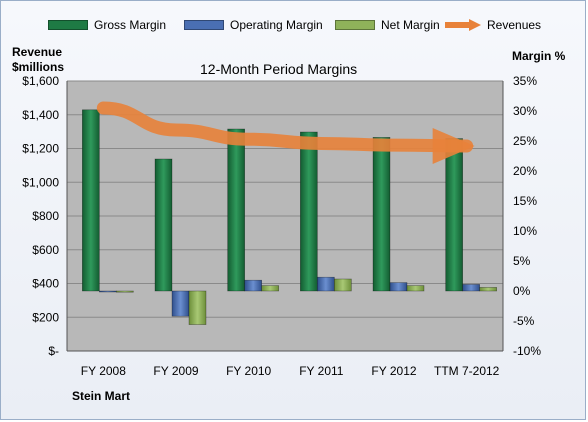  I want to click on legend-operating-margin-swatch, so click(204, 25).